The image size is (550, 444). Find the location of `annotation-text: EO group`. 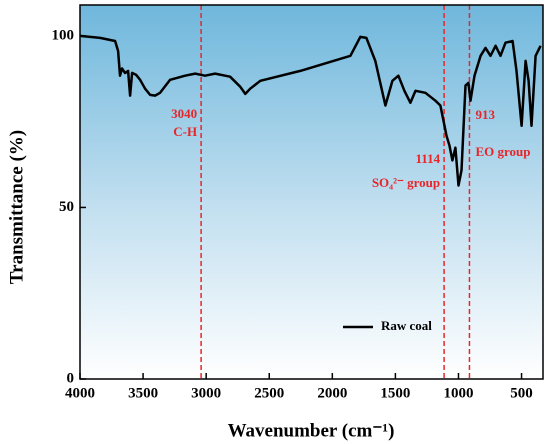

annotation-text: EO group is located at coordinates (502, 151).